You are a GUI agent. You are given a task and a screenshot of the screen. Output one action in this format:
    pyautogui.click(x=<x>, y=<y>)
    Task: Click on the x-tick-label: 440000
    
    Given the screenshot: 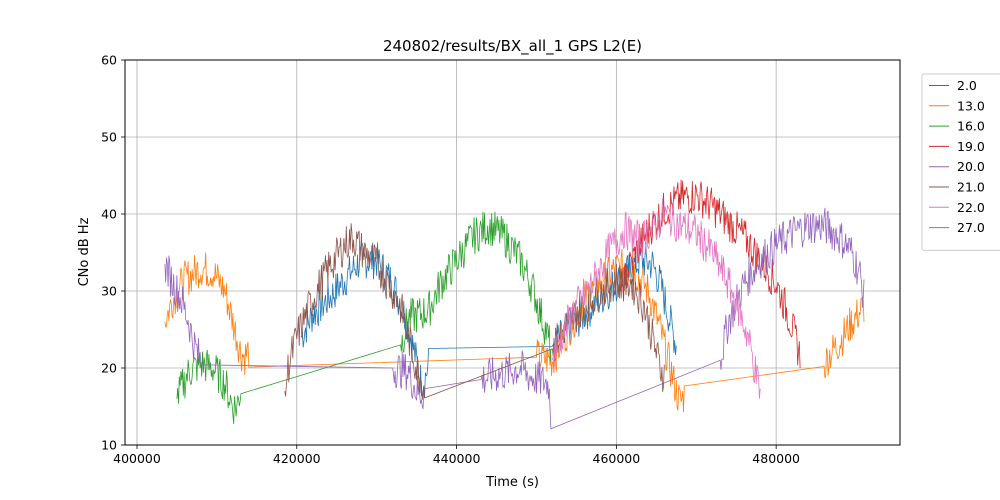 What is the action you would take?
    pyautogui.click(x=457, y=458)
    